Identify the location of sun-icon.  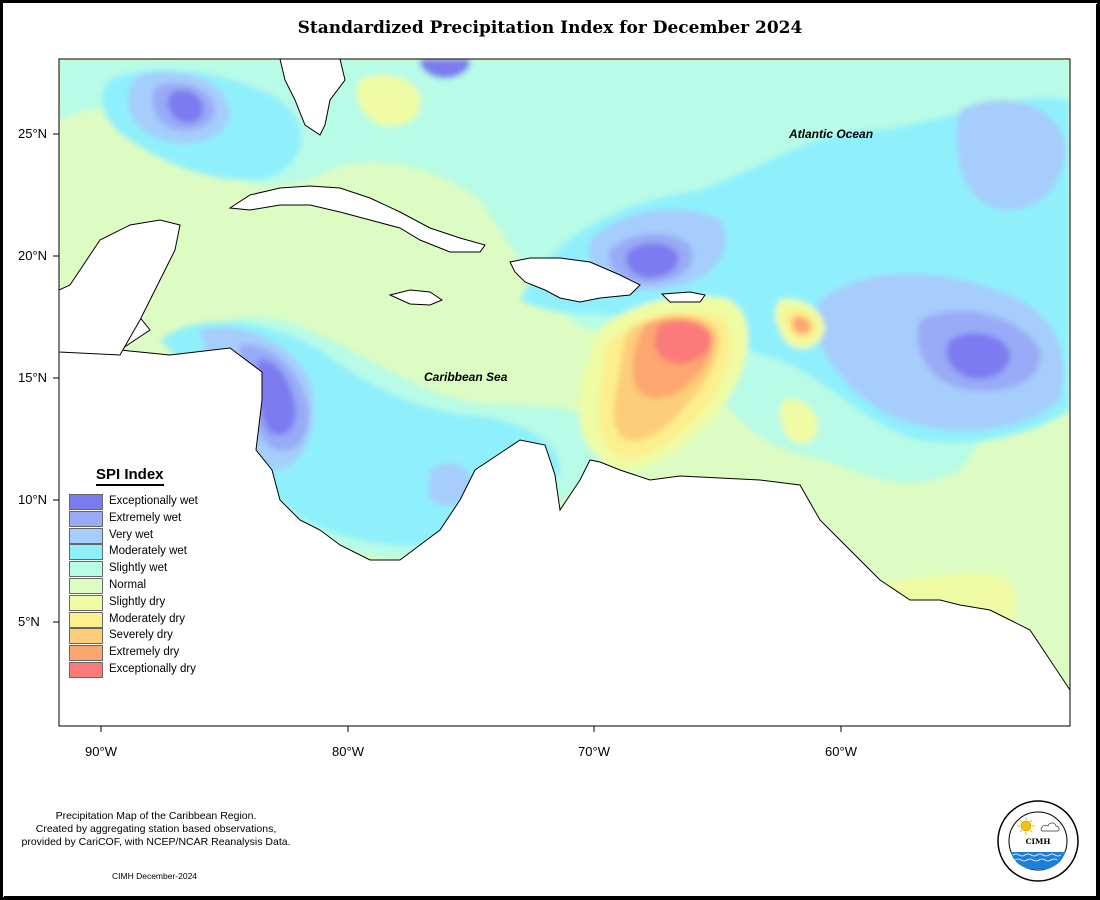
(1026, 826).